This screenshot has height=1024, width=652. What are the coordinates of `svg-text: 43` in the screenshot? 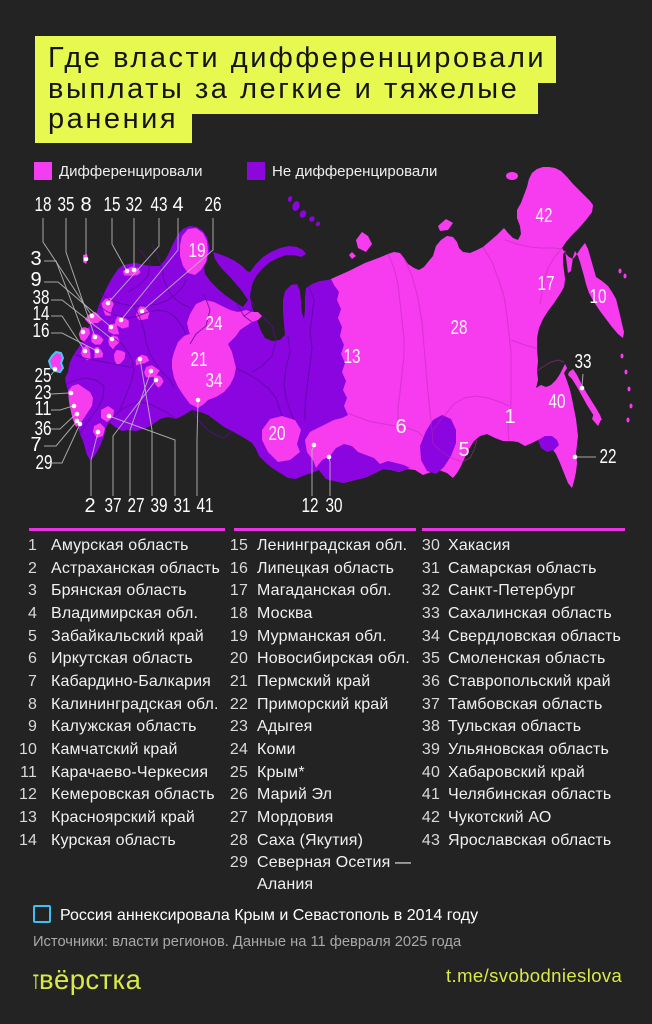 It's located at (159, 205).